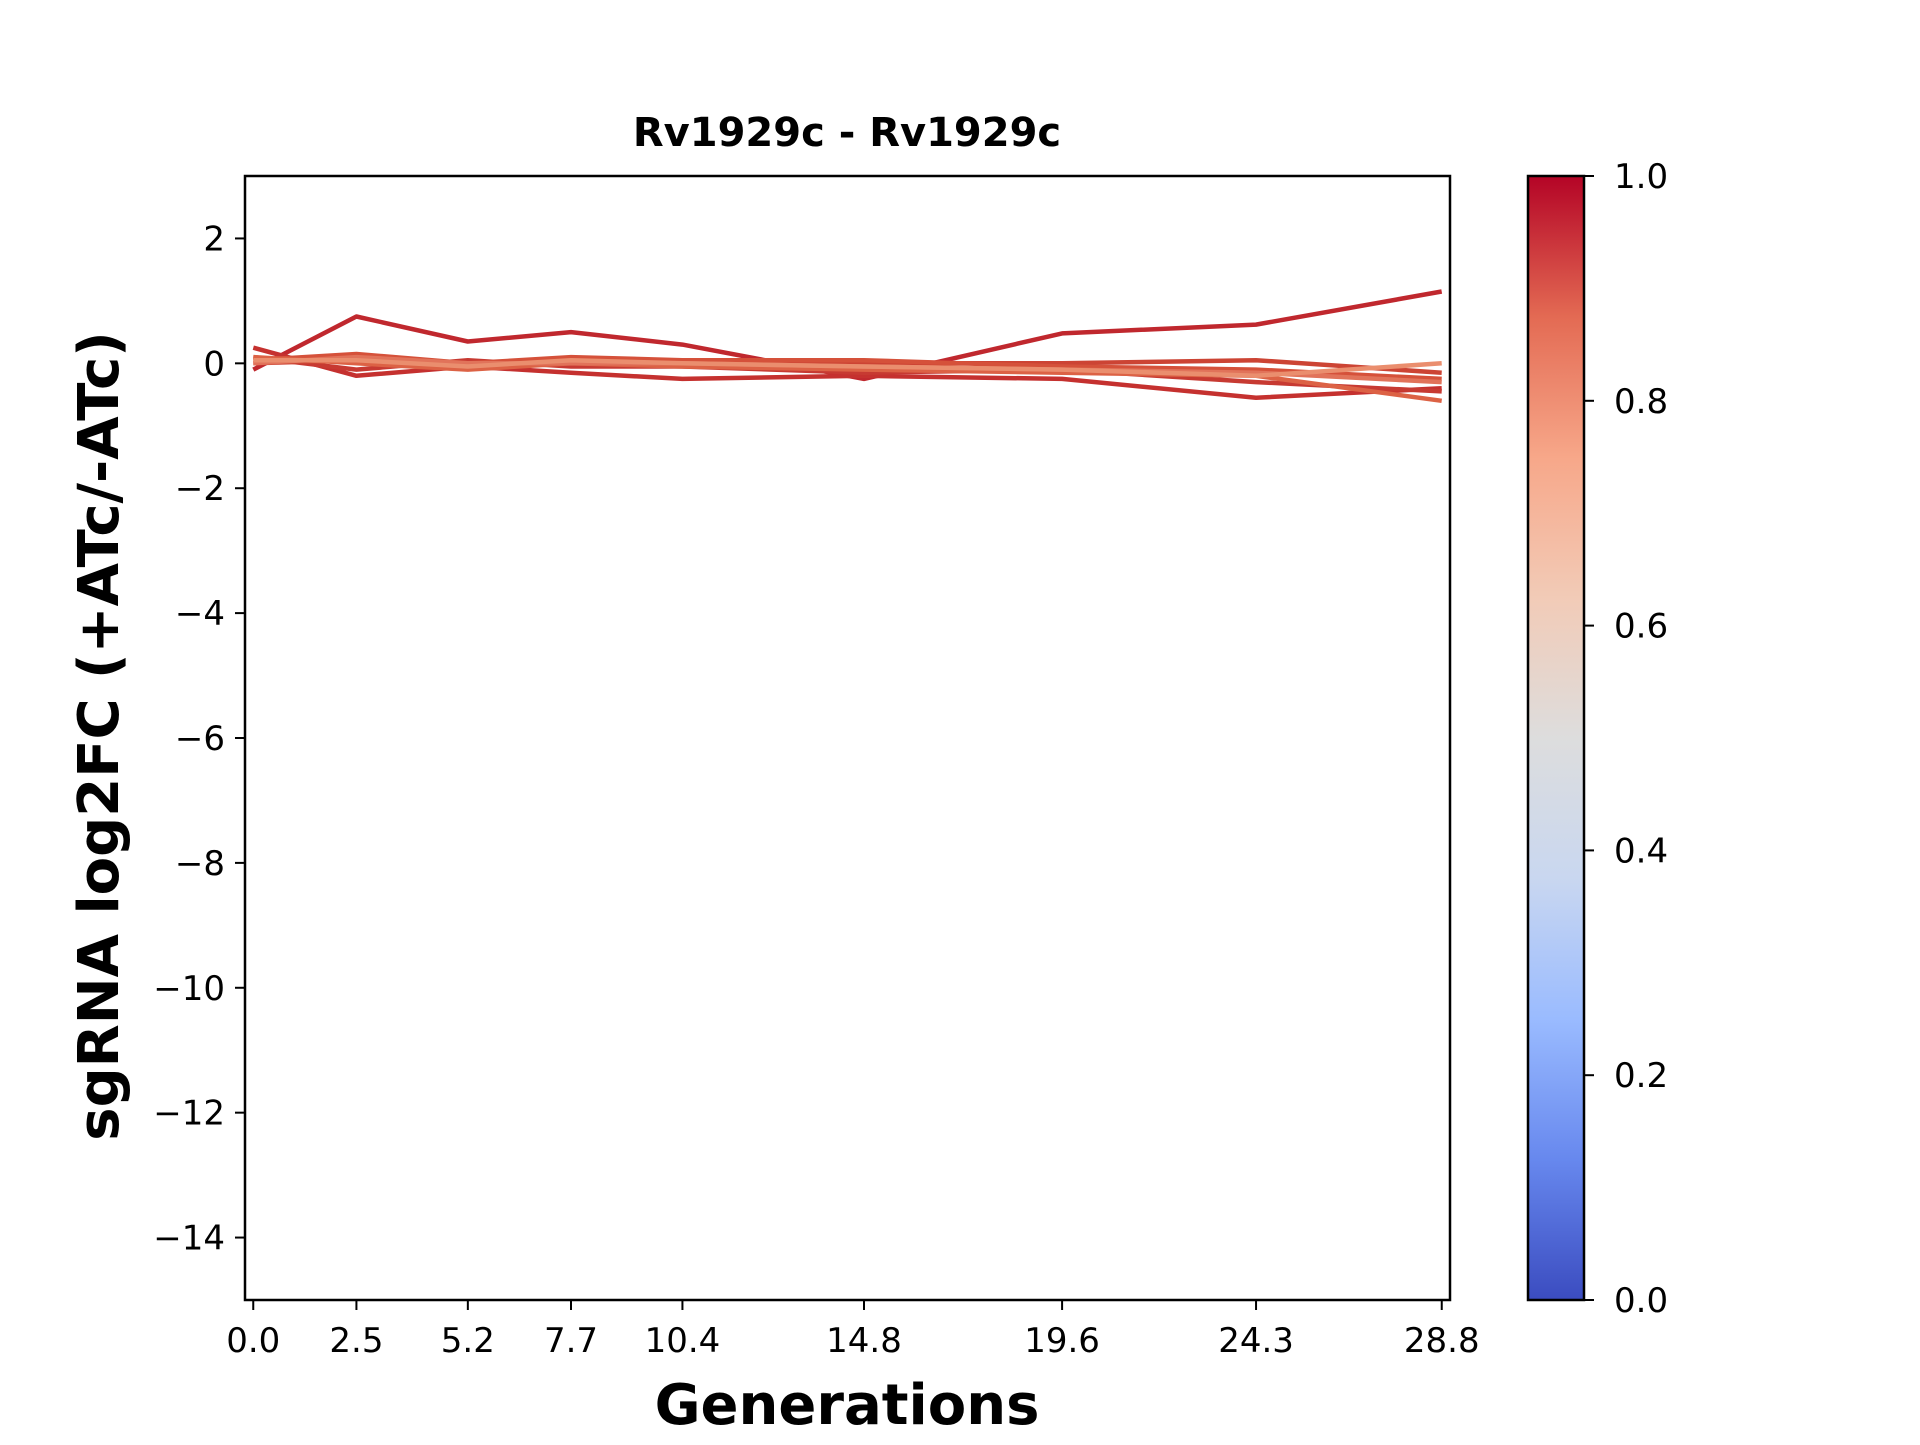 The image size is (1920, 1445). Describe the element at coordinates (1641, 402) in the screenshot. I see `colorbar-tick-label: 0.8` at that location.